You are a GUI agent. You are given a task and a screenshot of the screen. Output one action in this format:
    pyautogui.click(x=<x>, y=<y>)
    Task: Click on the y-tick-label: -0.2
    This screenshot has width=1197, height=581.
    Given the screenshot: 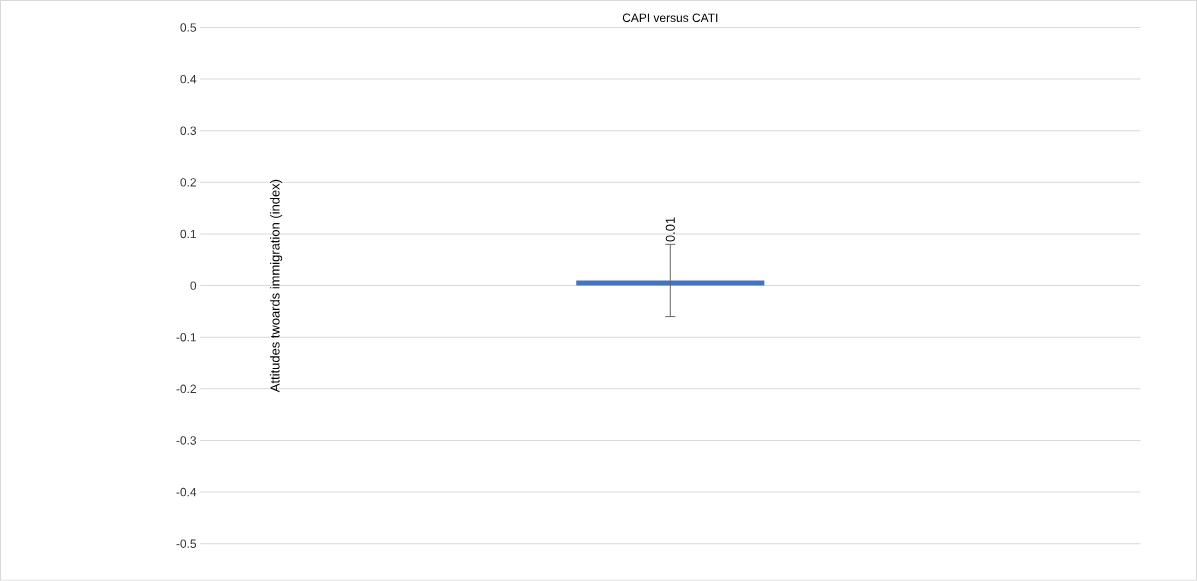 What is the action you would take?
    pyautogui.click(x=186, y=389)
    